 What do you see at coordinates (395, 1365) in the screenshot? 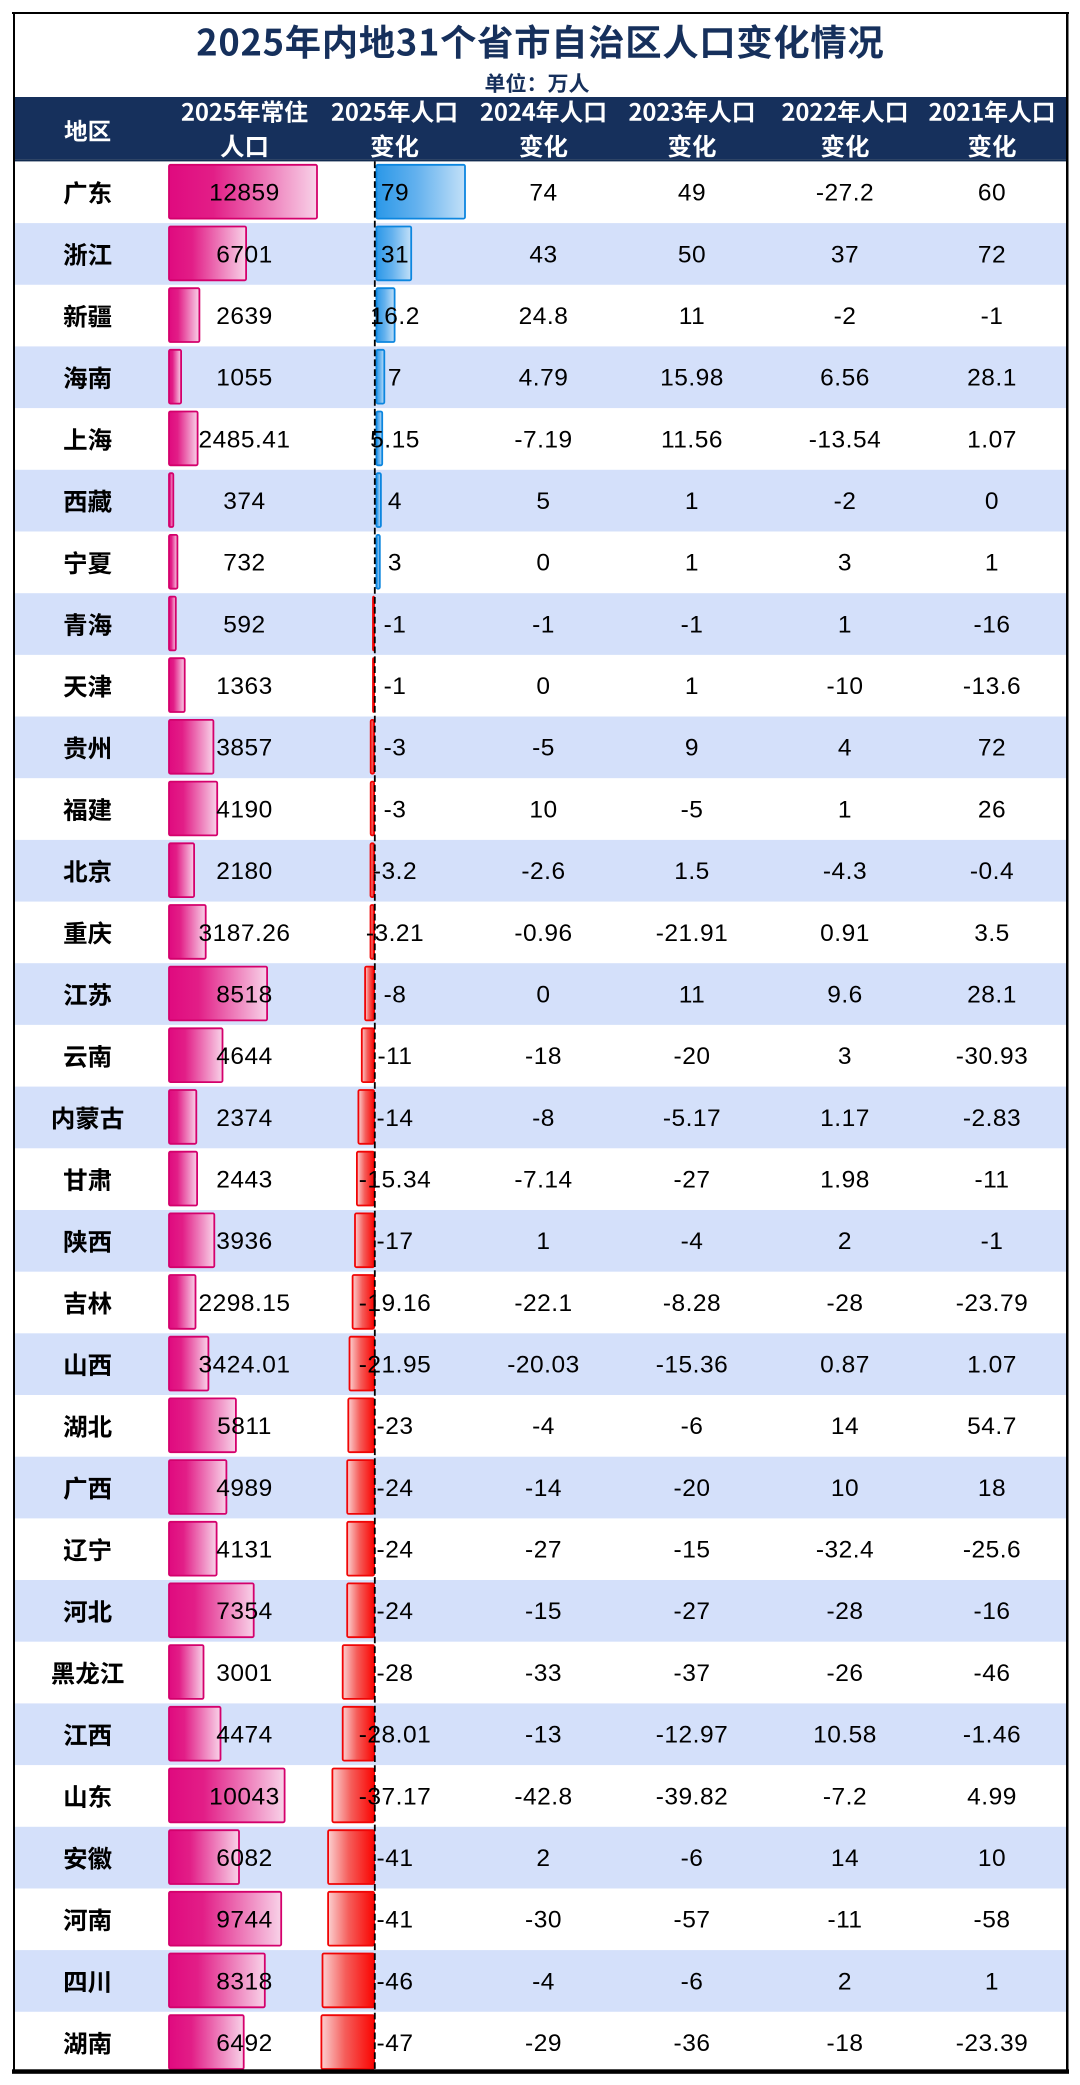
I see `svg-text: -21.95` at bounding box center [395, 1365].